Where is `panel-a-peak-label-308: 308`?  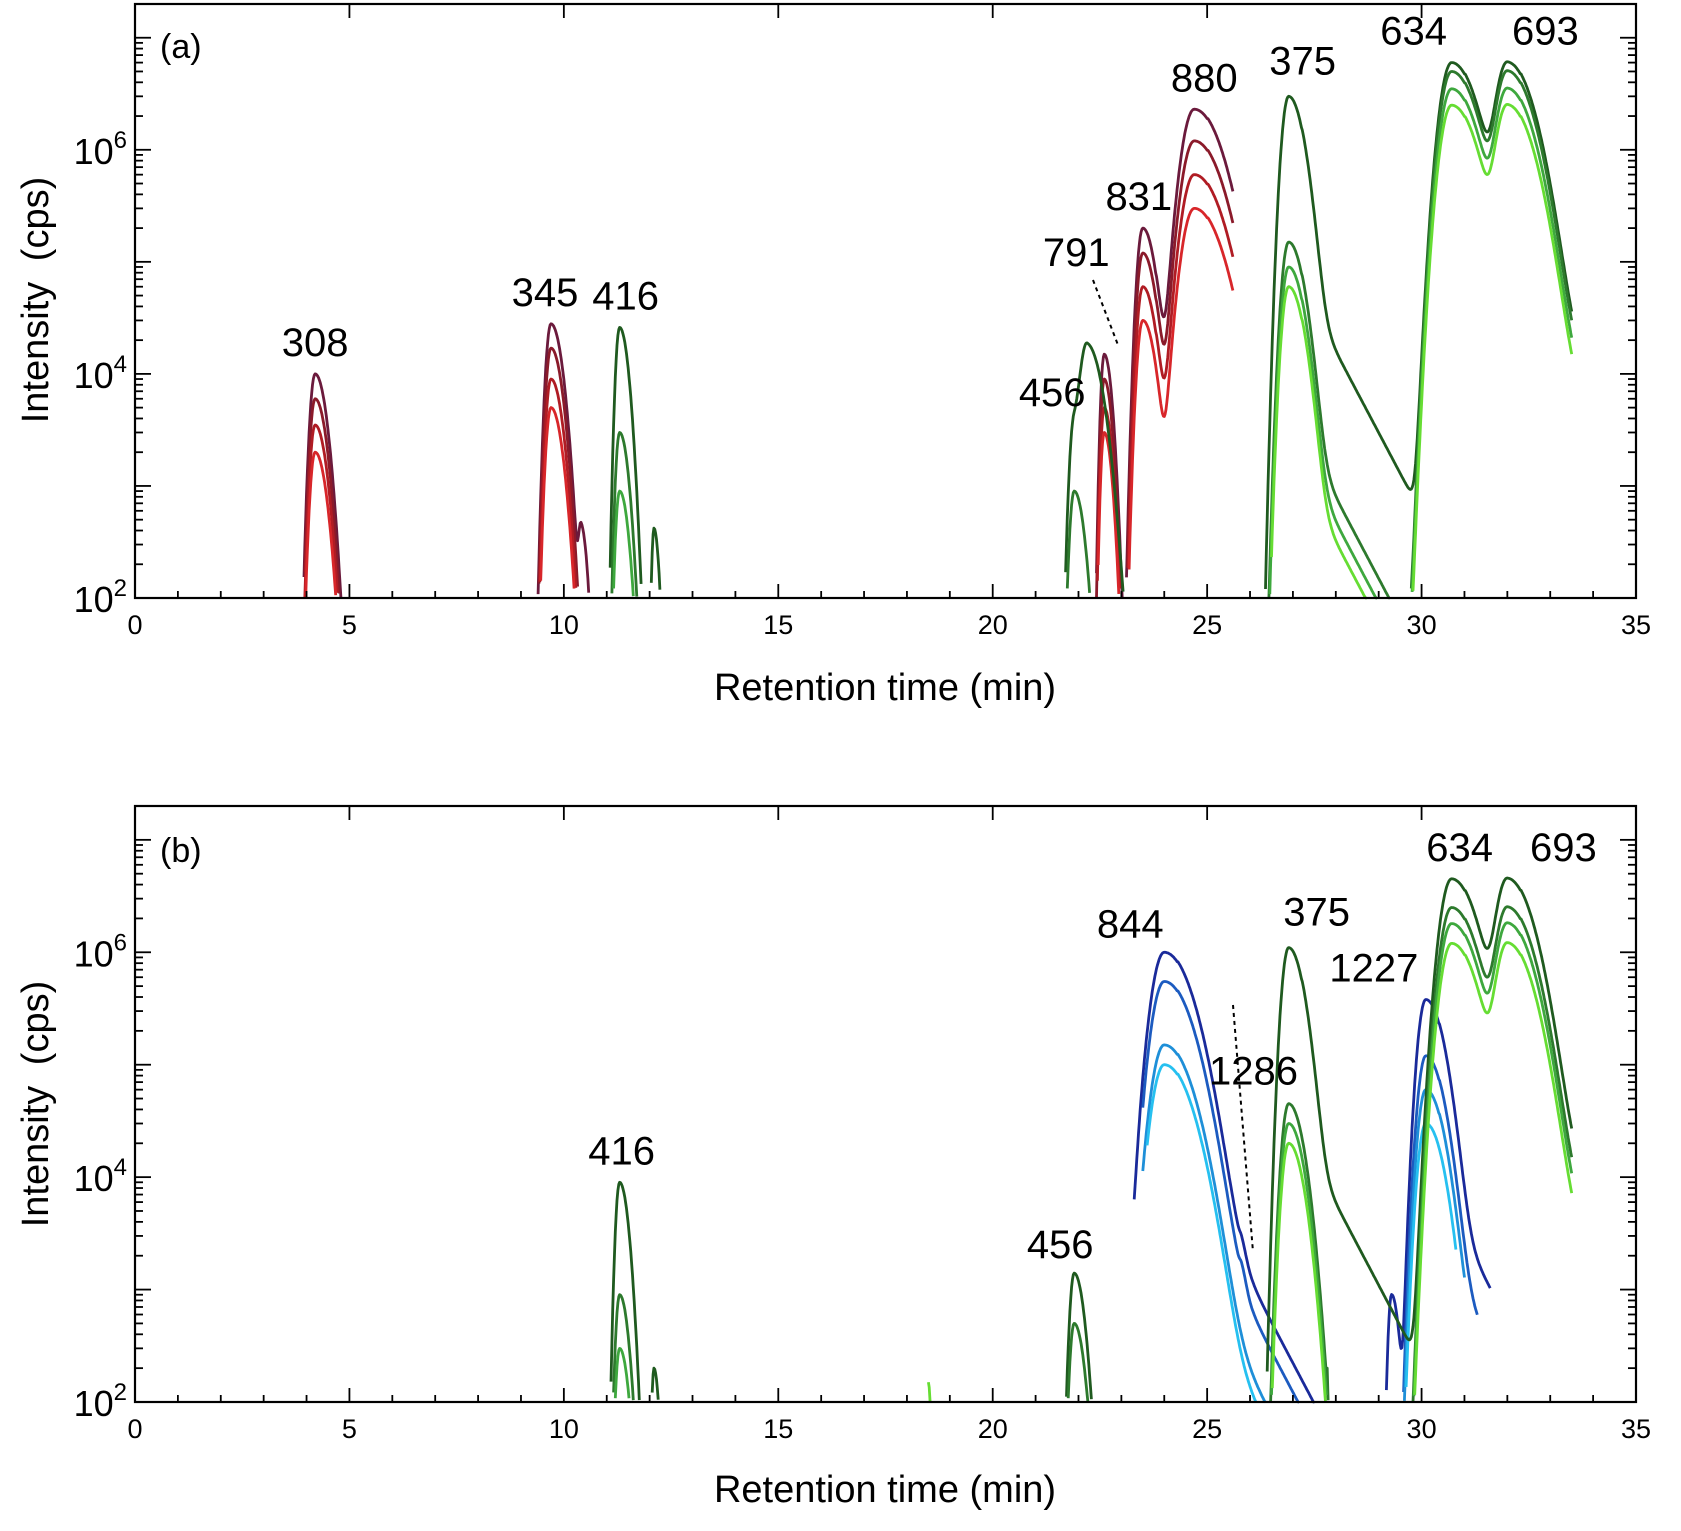 panel-a-peak-label-308: 308 is located at coordinates (315, 343).